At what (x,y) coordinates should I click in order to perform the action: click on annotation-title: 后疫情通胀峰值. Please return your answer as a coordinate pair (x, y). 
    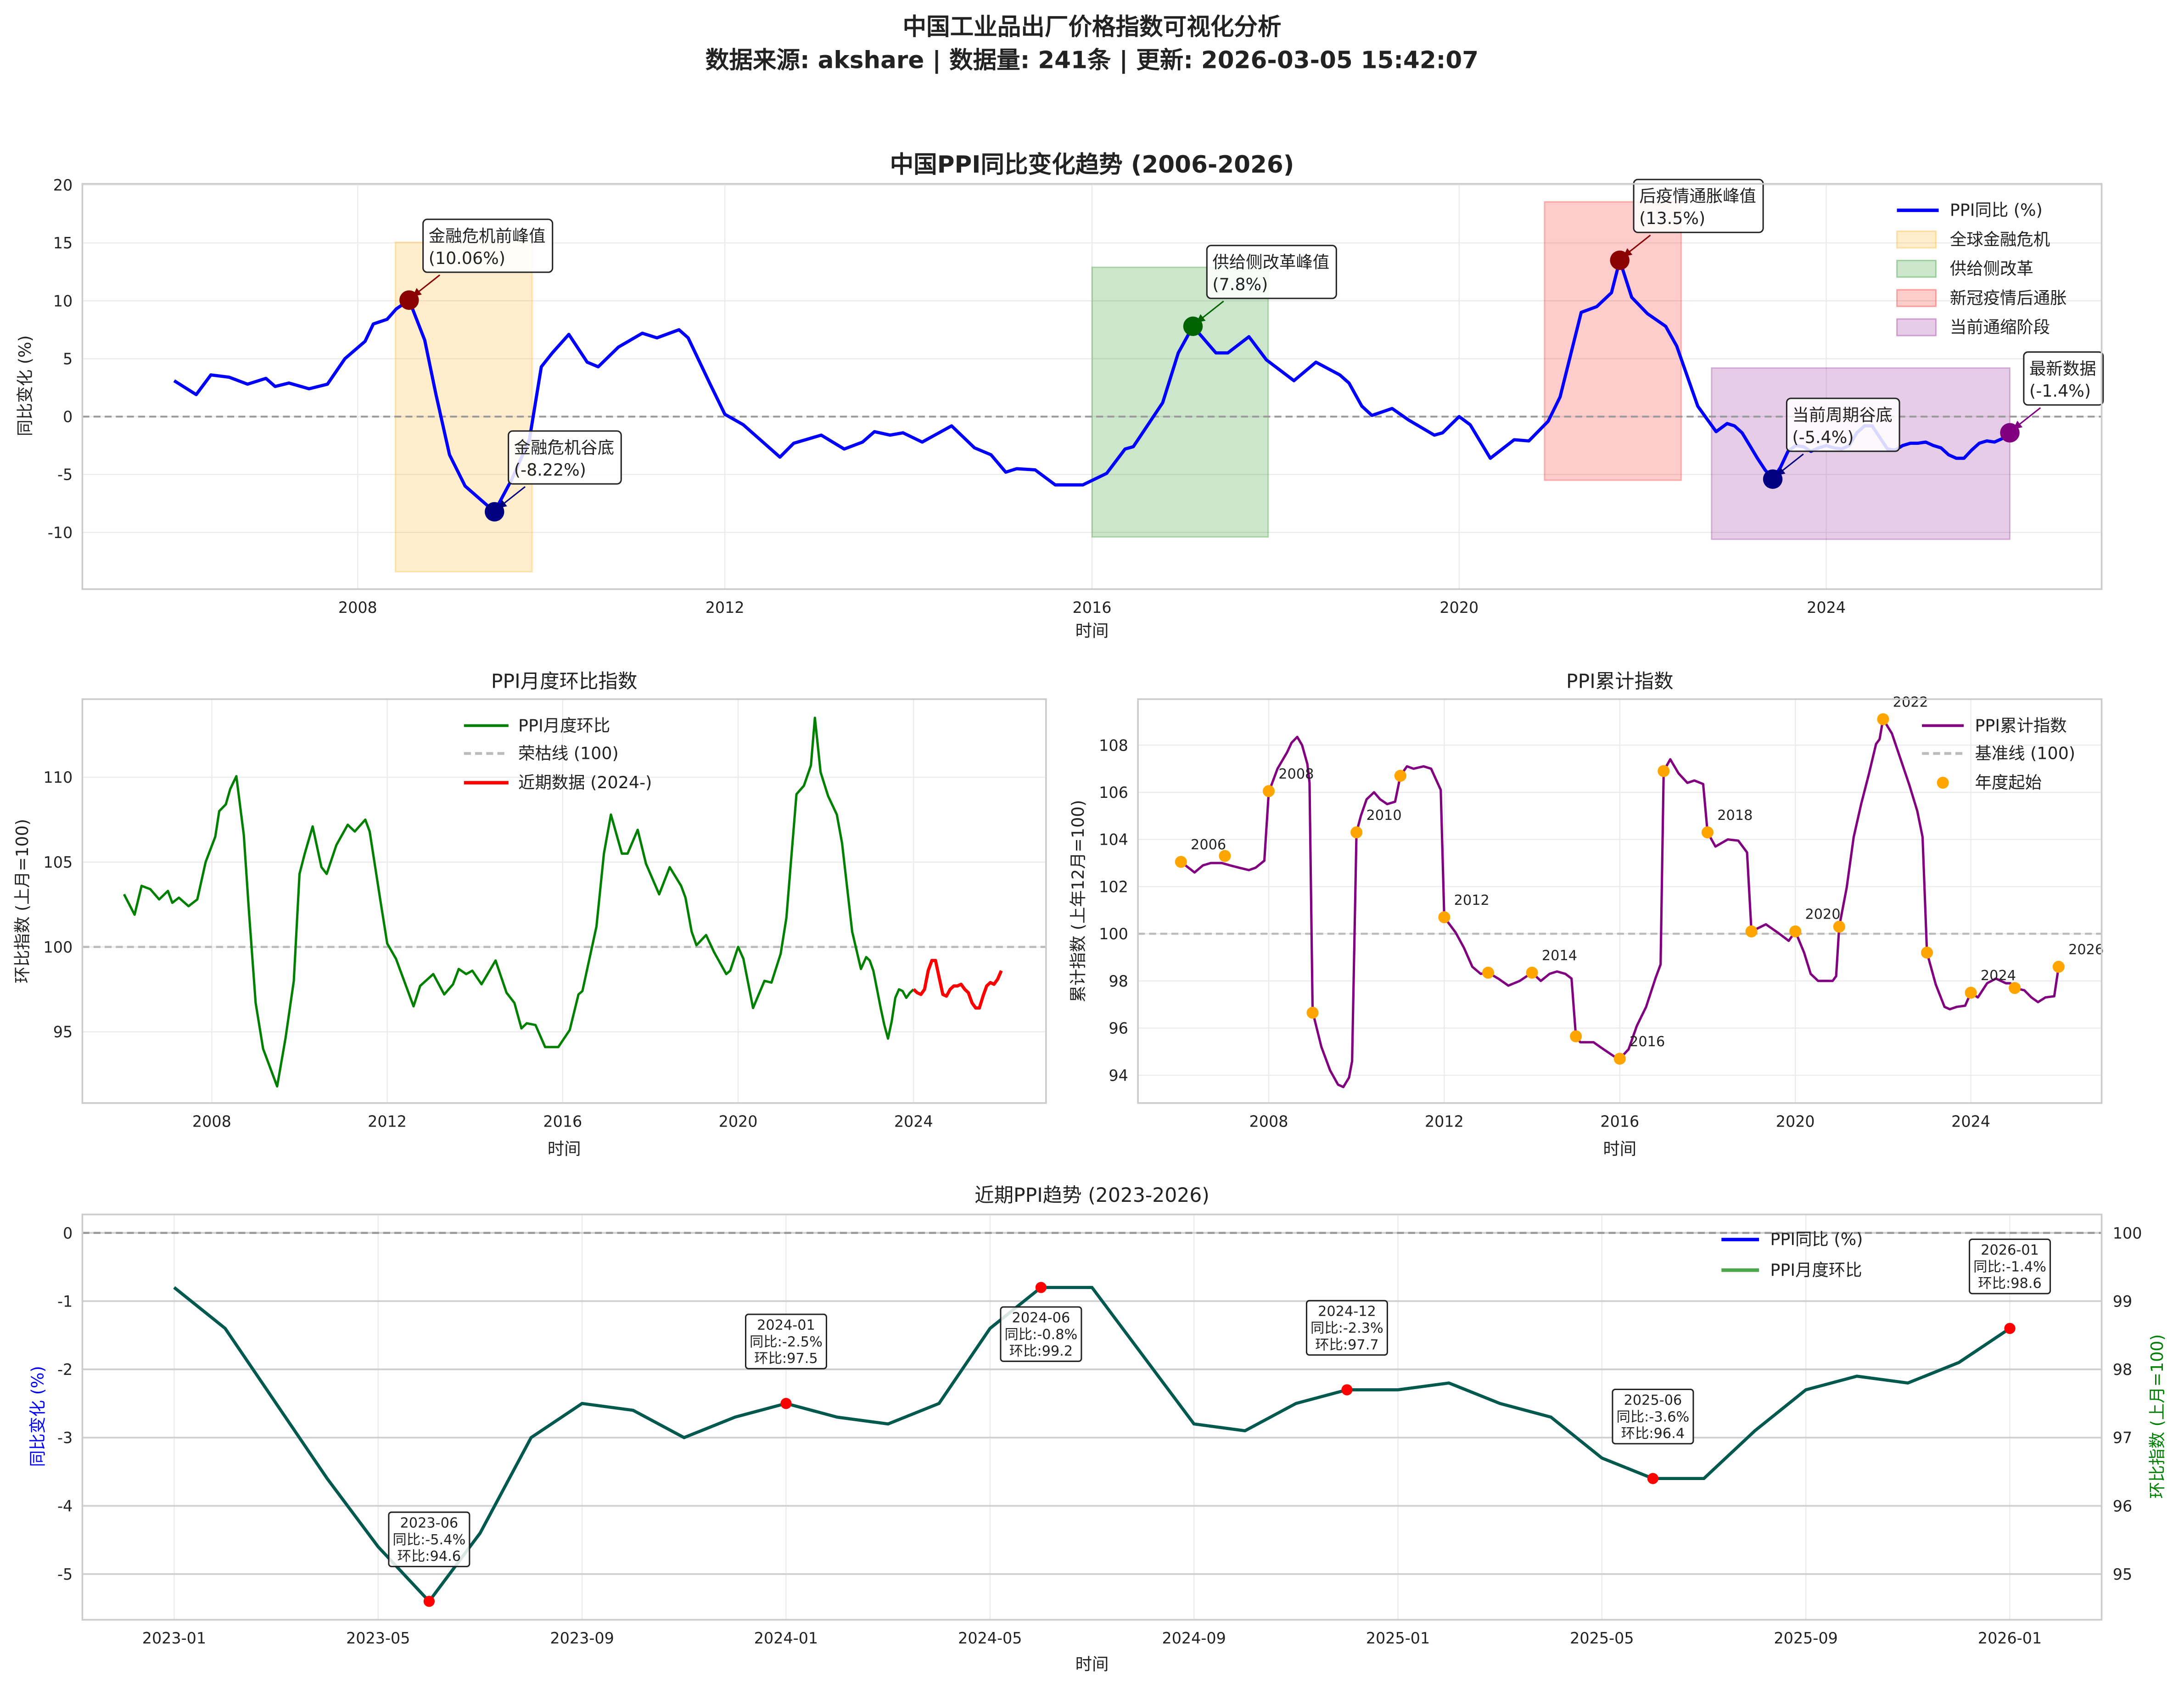
    Looking at the image, I should click on (1697, 196).